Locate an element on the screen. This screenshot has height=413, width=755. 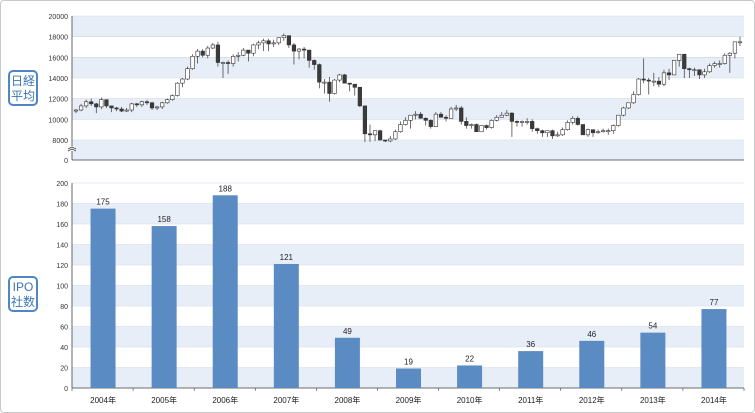
ipo-bar-value-label: 54 is located at coordinates (652, 326).